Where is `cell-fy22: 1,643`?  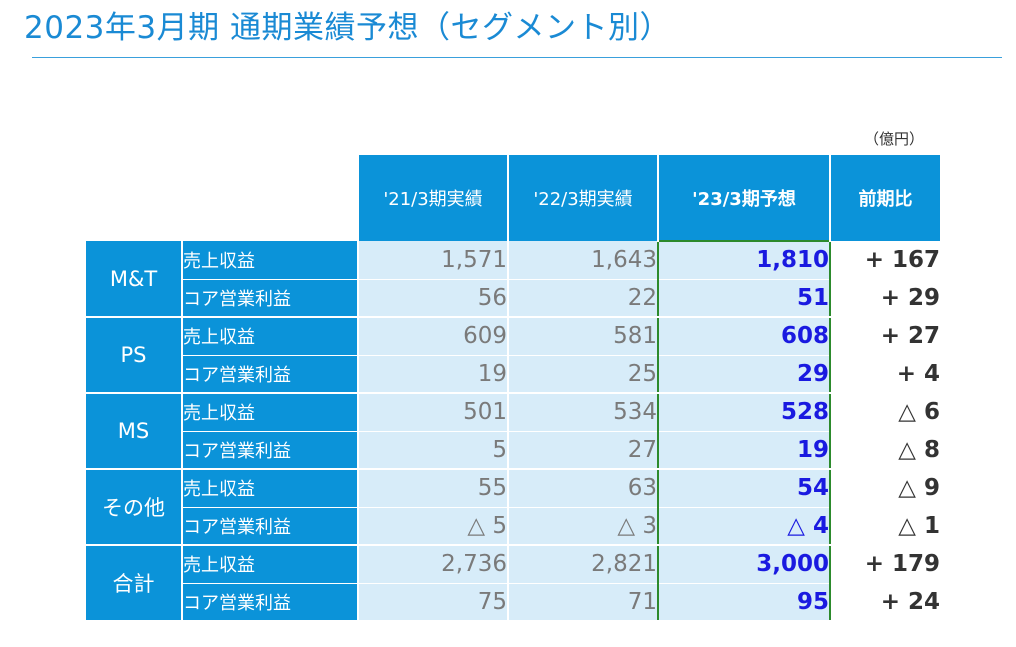
cell-fy22: 1,643 is located at coordinates (582, 260).